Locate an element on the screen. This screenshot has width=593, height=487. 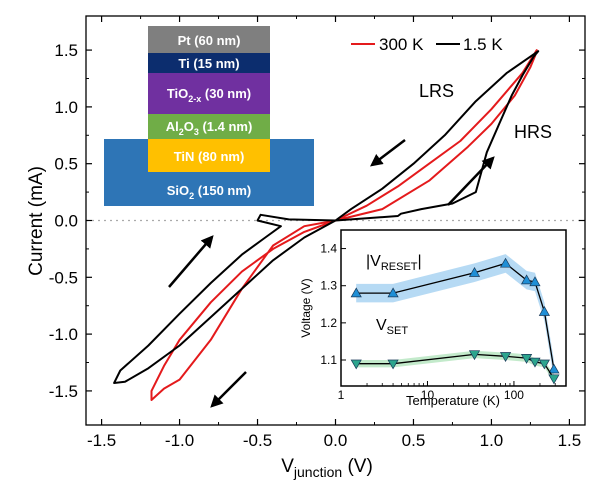
inset-y-tick-label: 1.3 is located at coordinates (328, 286).